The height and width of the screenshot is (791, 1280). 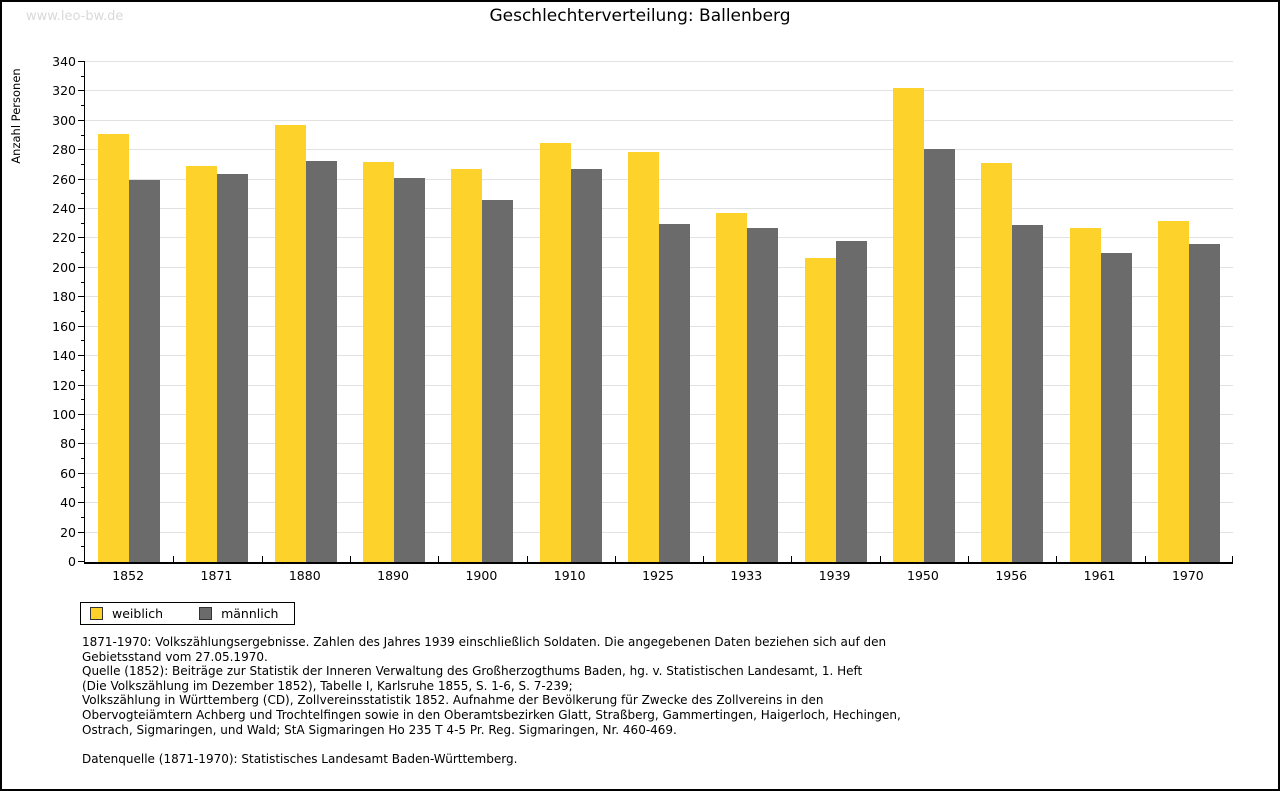 I want to click on y-axis-label-280: 280, so click(x=64, y=150).